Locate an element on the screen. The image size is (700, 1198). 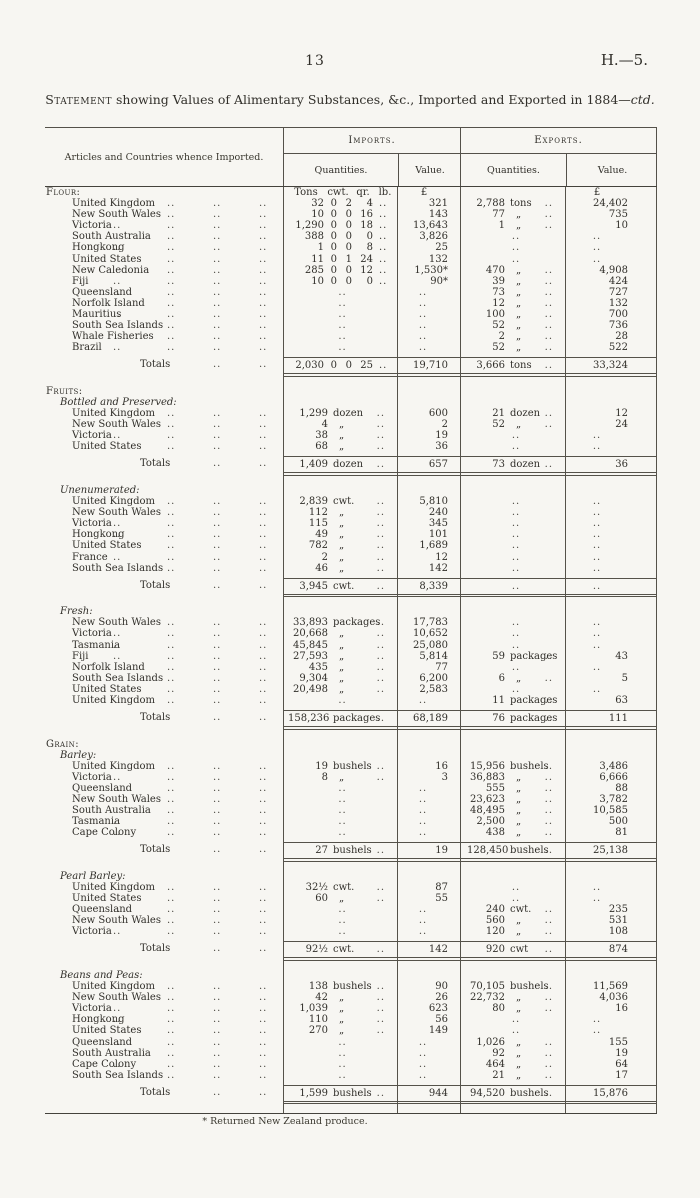
imports-quantities-header: Quantities. is located at coordinates (341, 170).